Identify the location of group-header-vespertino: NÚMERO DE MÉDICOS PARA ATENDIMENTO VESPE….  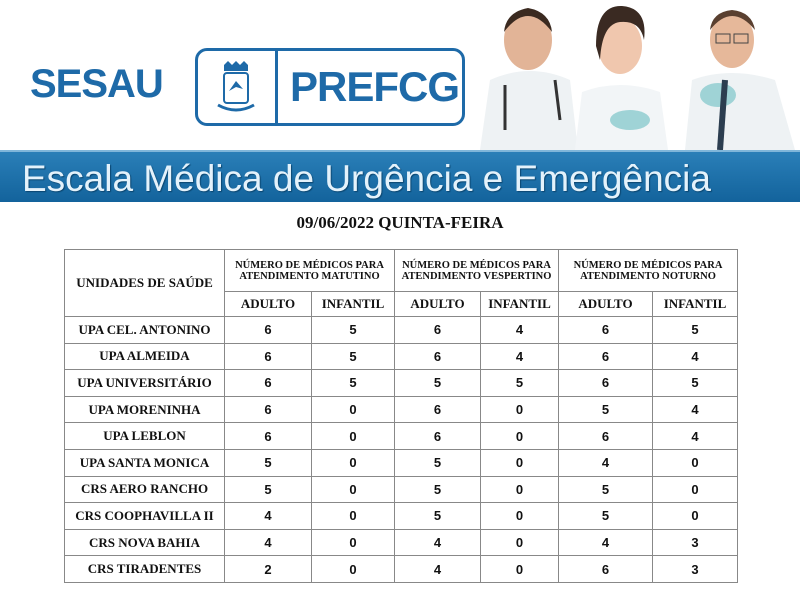
(476, 270).